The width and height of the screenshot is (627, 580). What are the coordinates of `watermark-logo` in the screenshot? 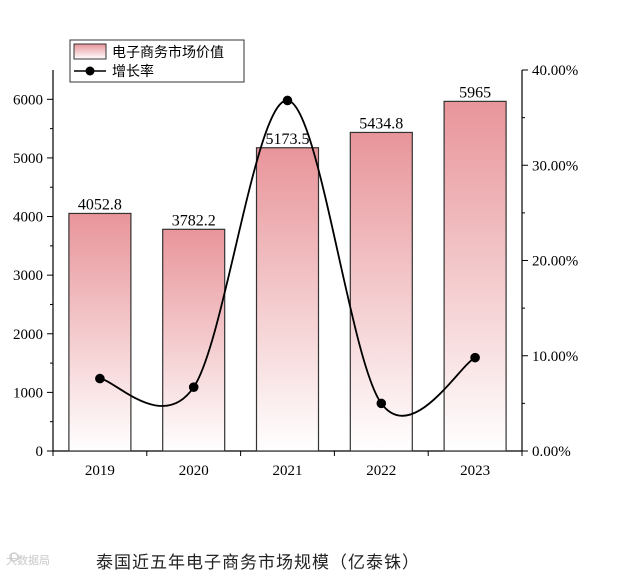 It's located at (14, 557).